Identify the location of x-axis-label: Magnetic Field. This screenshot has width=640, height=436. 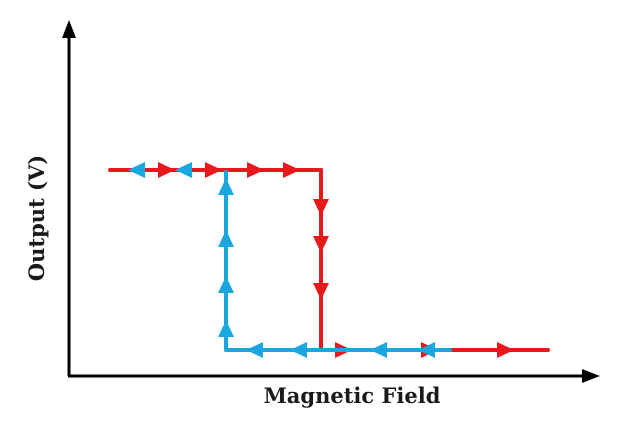
(352, 395).